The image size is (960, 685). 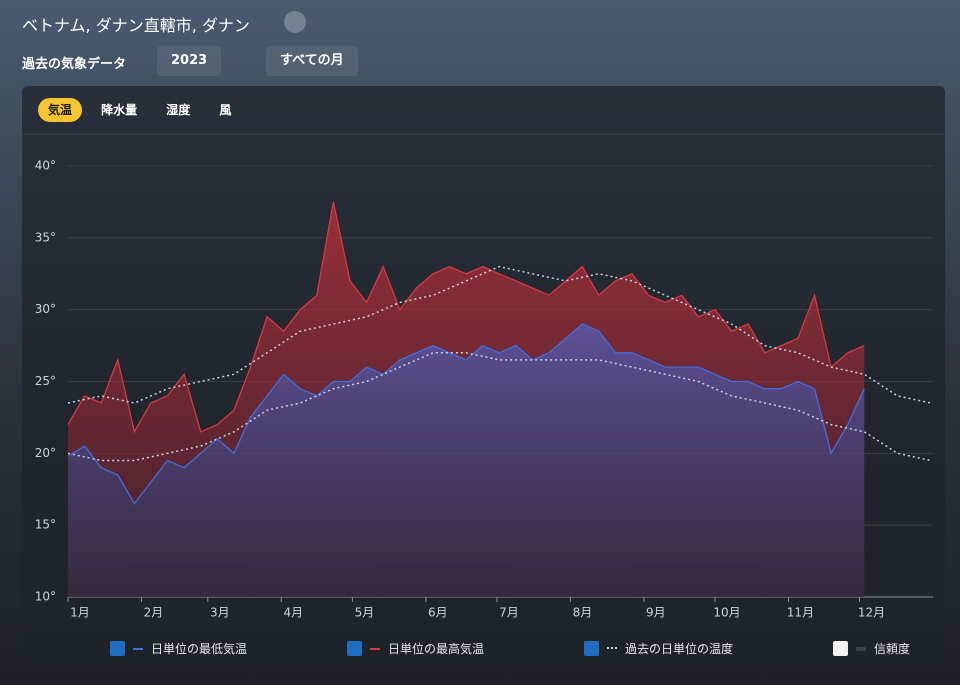 What do you see at coordinates (141, 110) in the screenshot?
I see `tabs: 気温 降水量 湿度 風` at bounding box center [141, 110].